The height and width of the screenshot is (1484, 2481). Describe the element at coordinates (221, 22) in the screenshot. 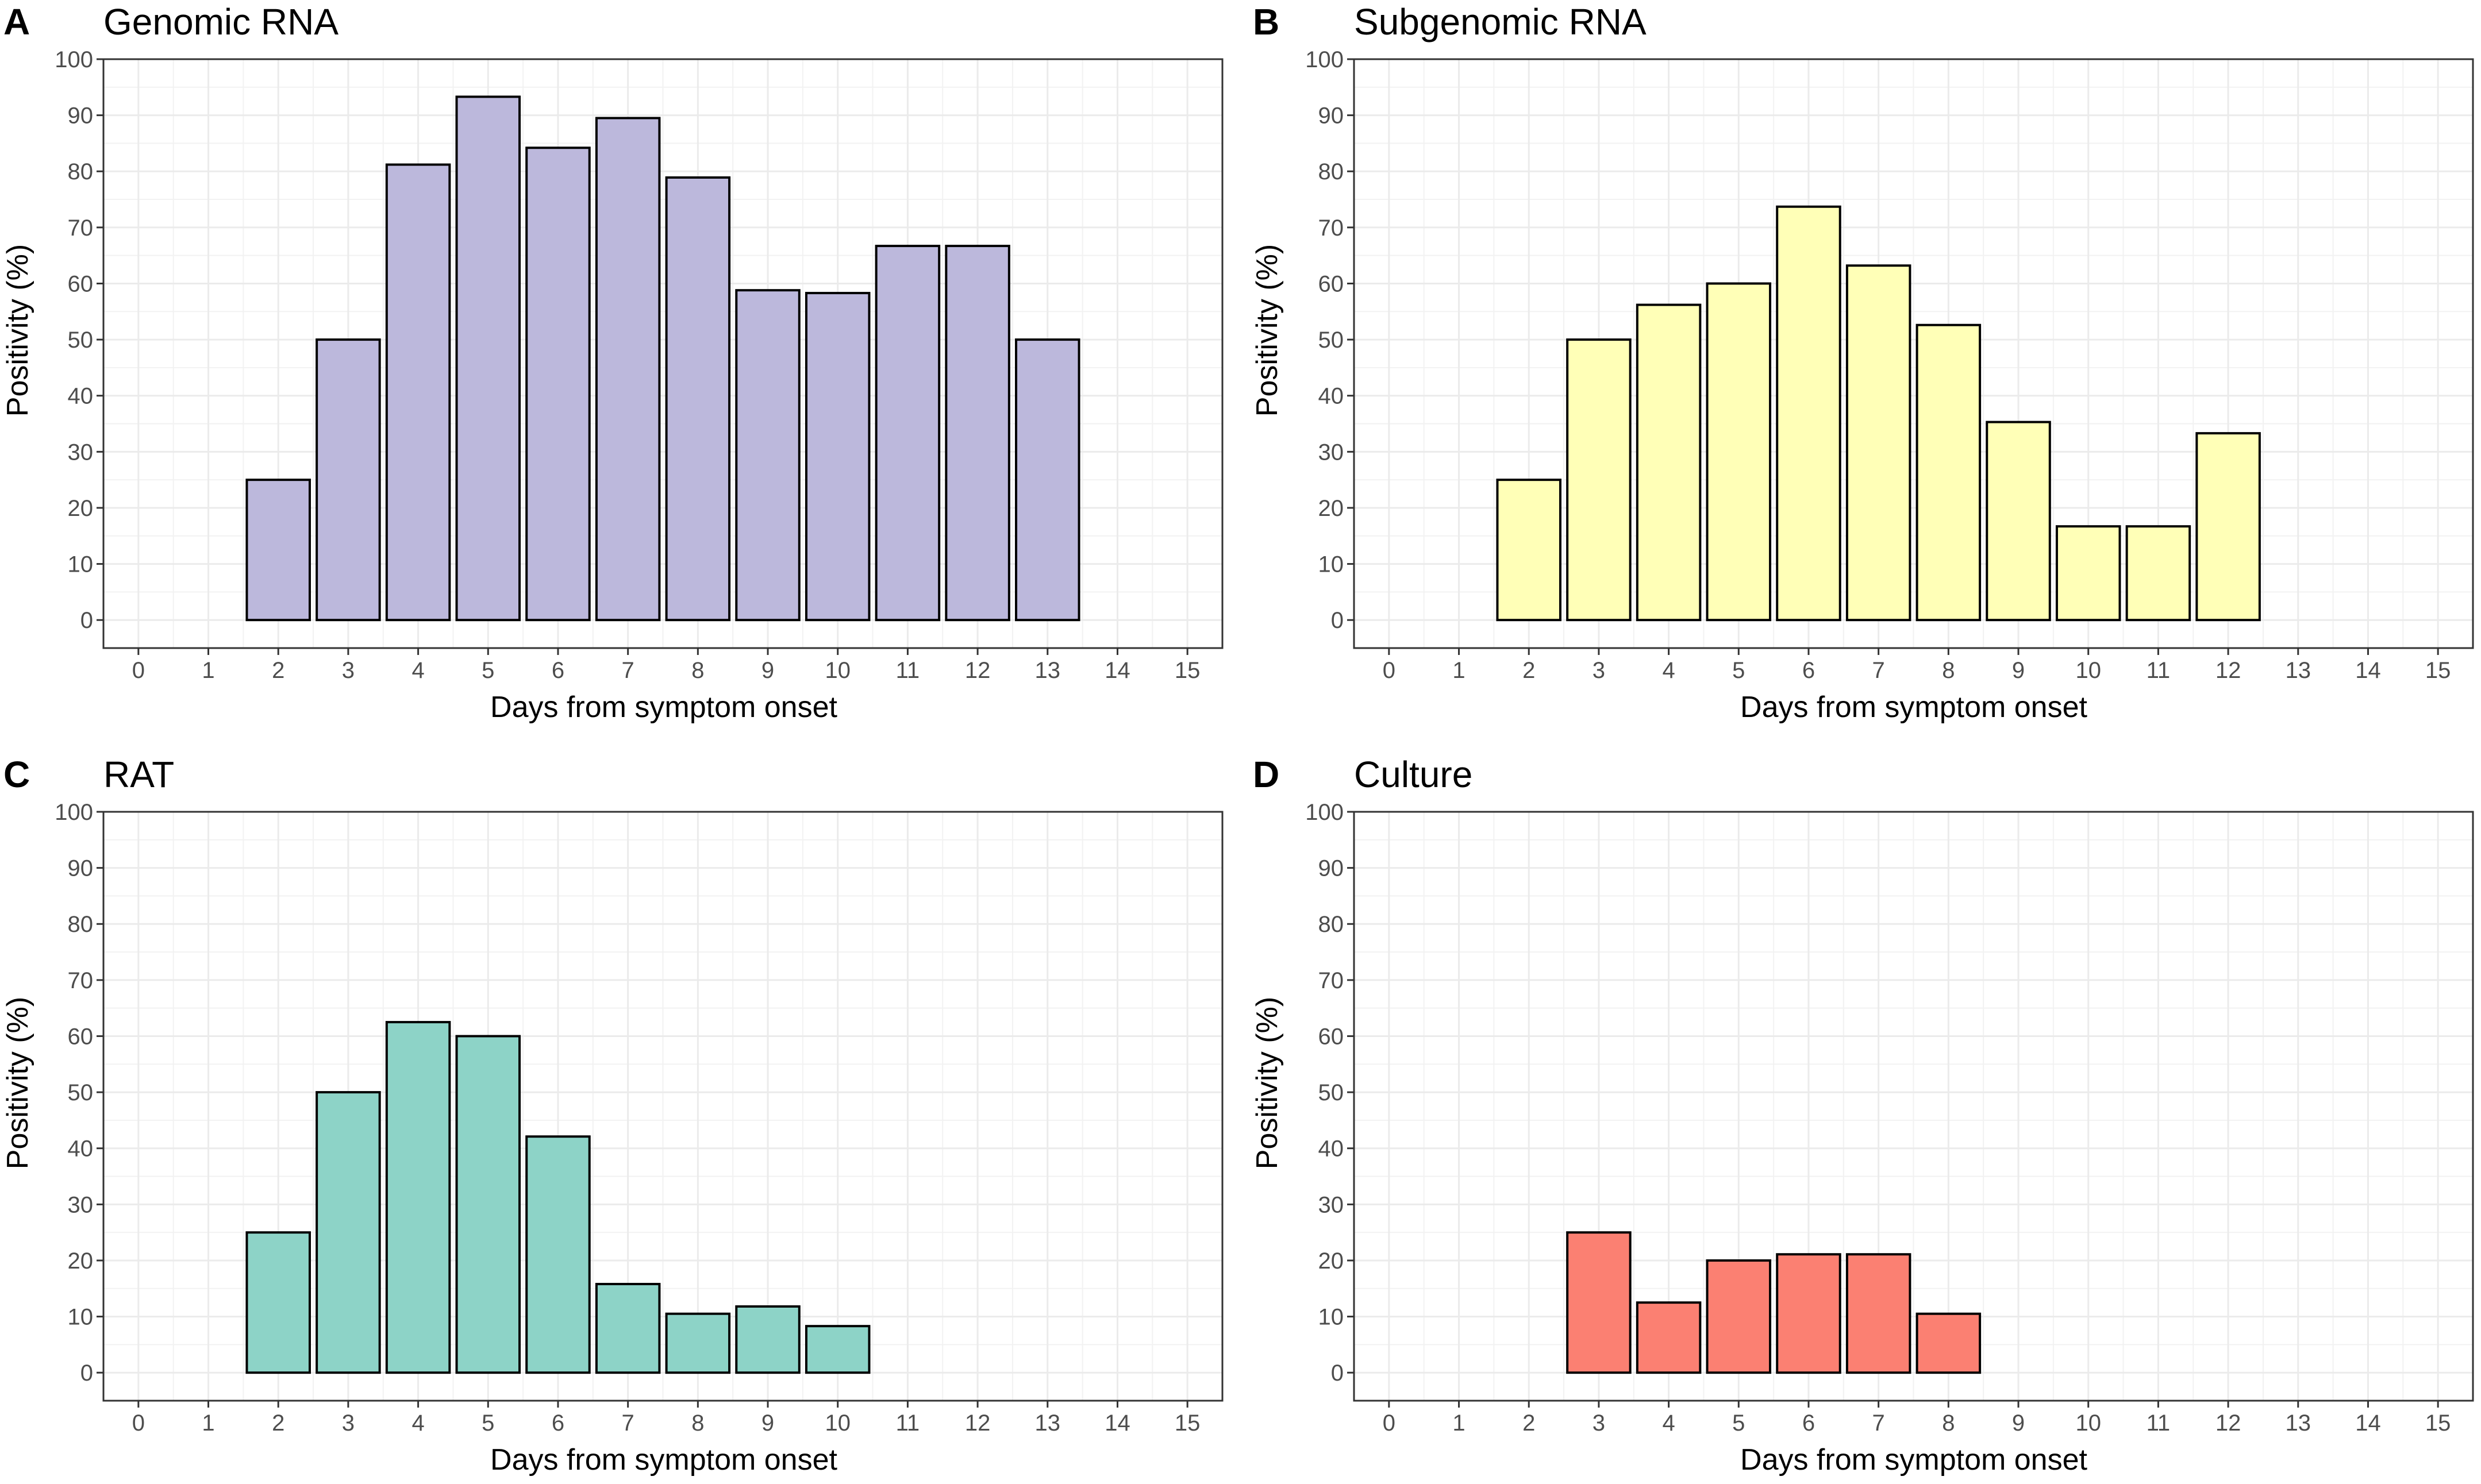

I see `panel-title: Genomic RNA` at that location.